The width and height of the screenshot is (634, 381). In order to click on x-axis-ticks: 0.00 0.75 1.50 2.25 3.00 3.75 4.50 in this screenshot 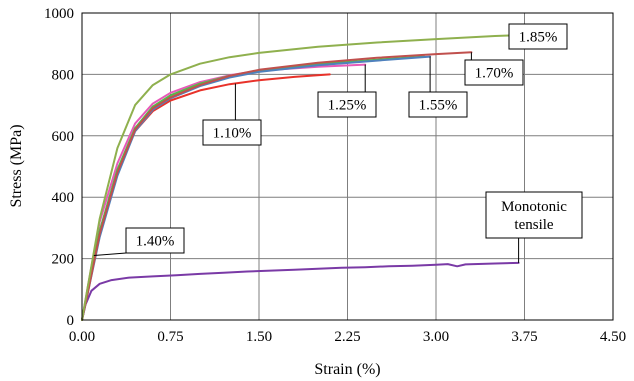, I will do `click(347, 337)`.